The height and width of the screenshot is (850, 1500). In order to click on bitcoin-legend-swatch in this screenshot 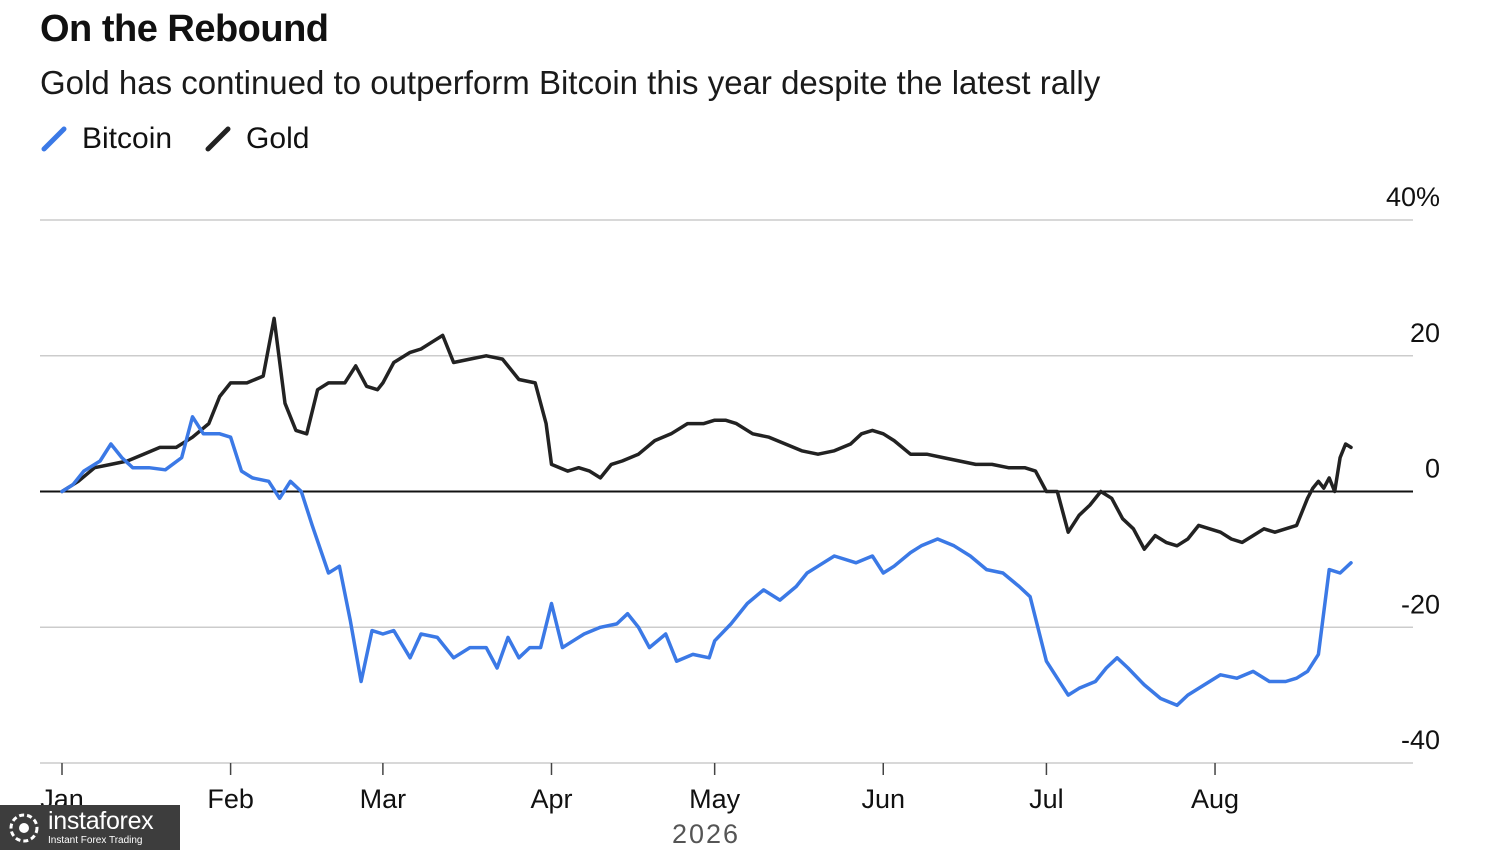, I will do `click(54, 139)`.